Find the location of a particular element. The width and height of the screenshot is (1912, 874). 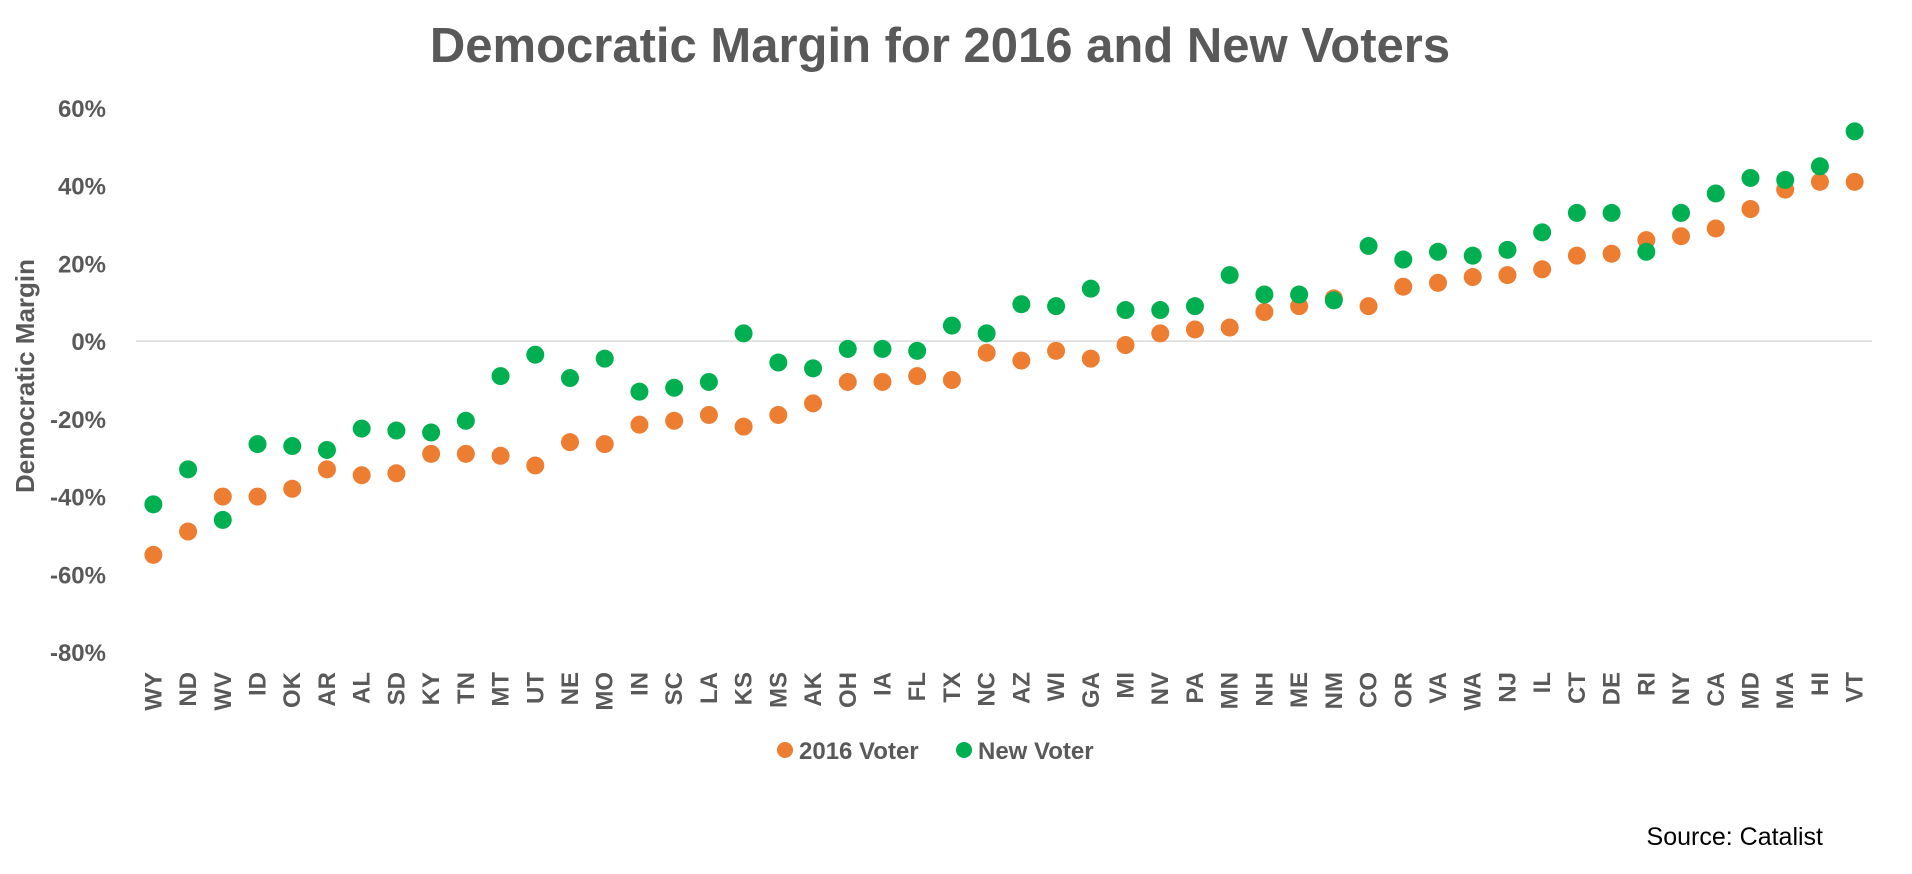

x-tick-label: MA is located at coordinates (1785, 690).